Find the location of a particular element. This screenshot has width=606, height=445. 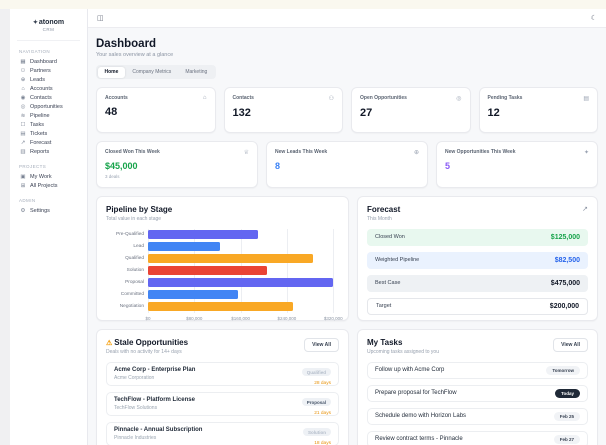

stat-value: 12 is located at coordinates (493, 113).